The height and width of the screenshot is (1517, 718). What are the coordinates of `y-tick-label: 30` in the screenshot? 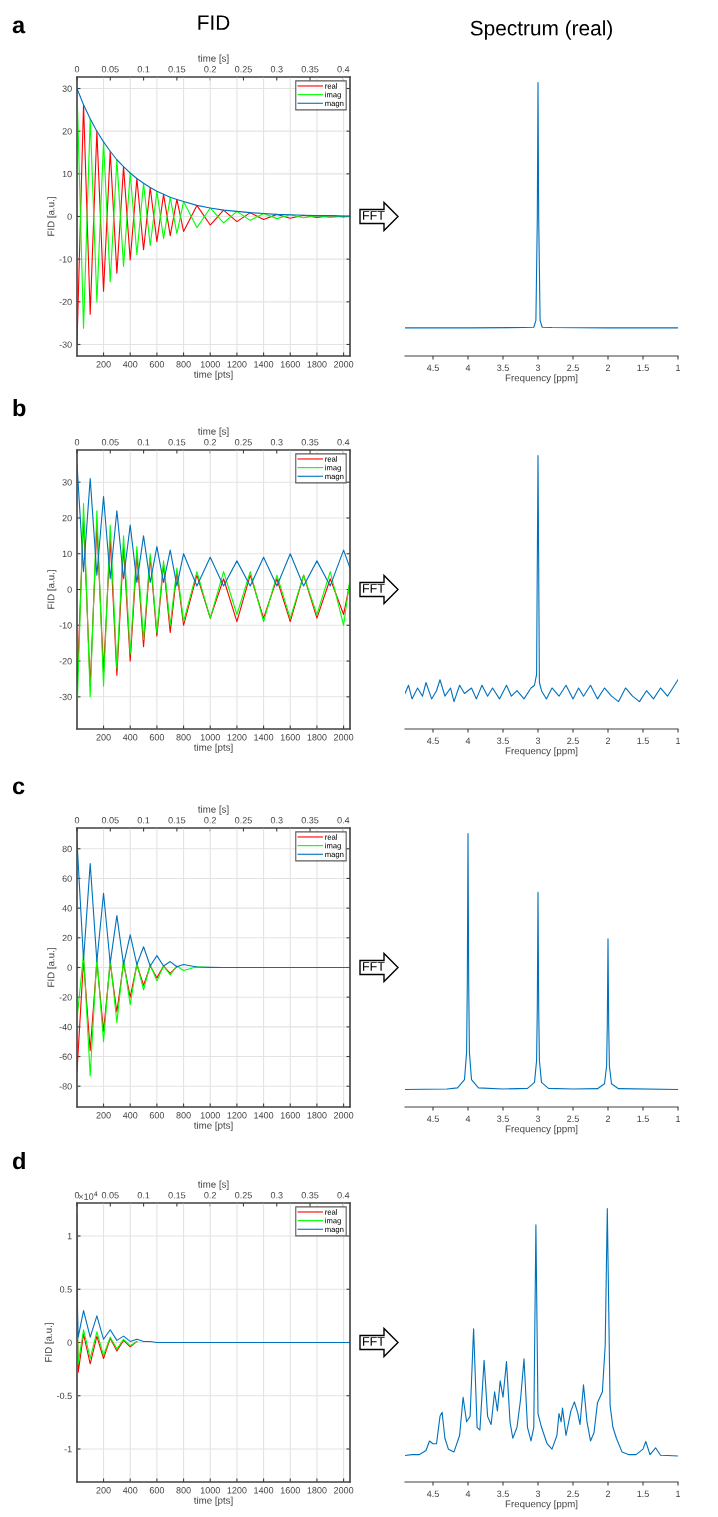 It's located at (67, 88).